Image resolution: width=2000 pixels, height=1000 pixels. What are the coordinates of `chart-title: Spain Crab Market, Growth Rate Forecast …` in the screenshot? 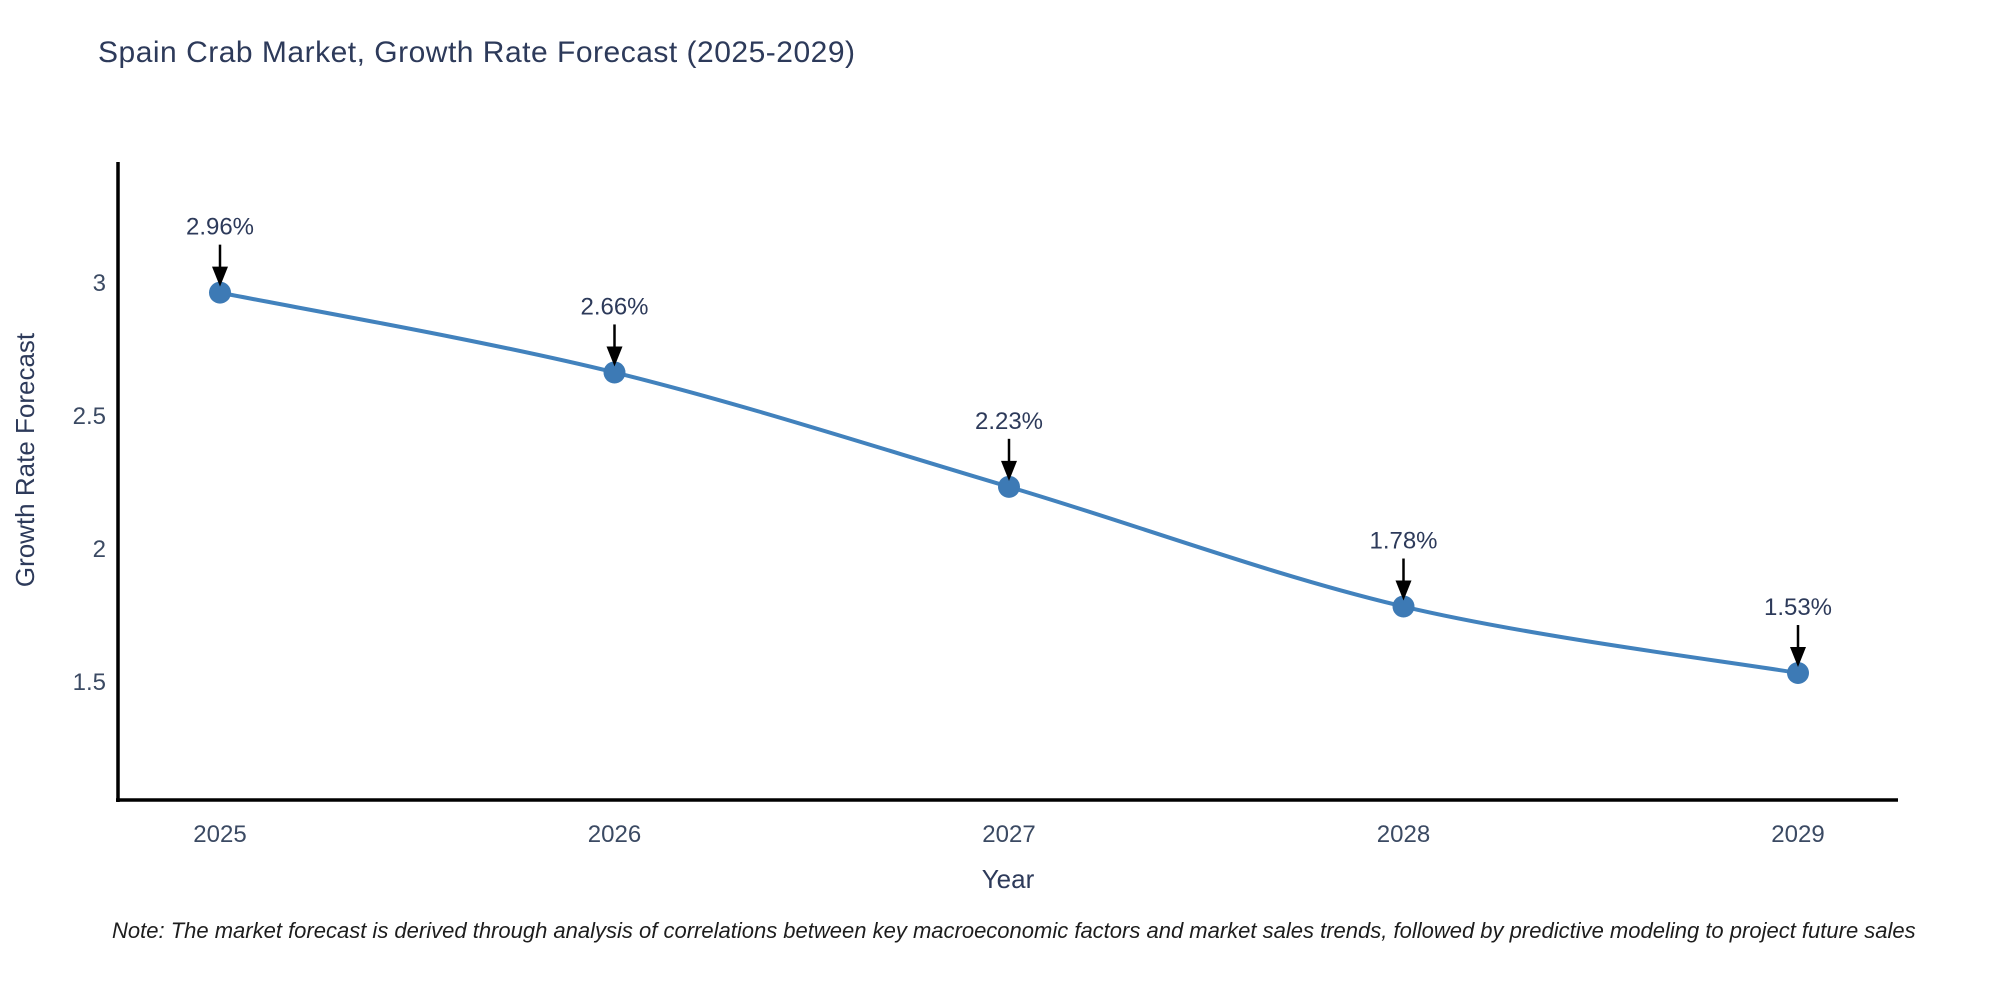 It's located at (477, 52).